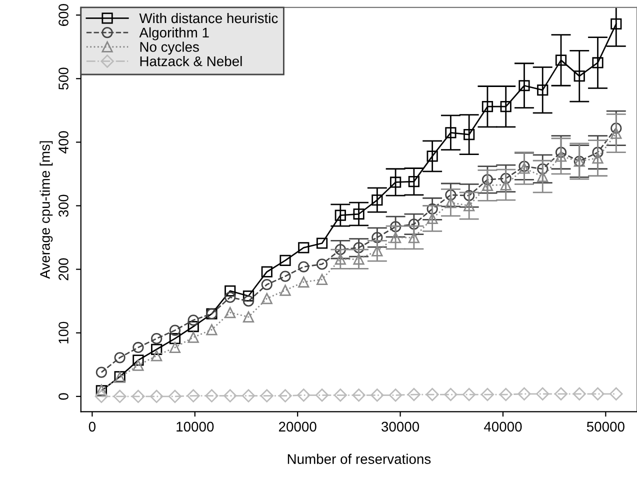 Image resolution: width=637 pixels, height=496 pixels. What do you see at coordinates (63, 79) in the screenshot?
I see `y-tick-label: 500` at bounding box center [63, 79].